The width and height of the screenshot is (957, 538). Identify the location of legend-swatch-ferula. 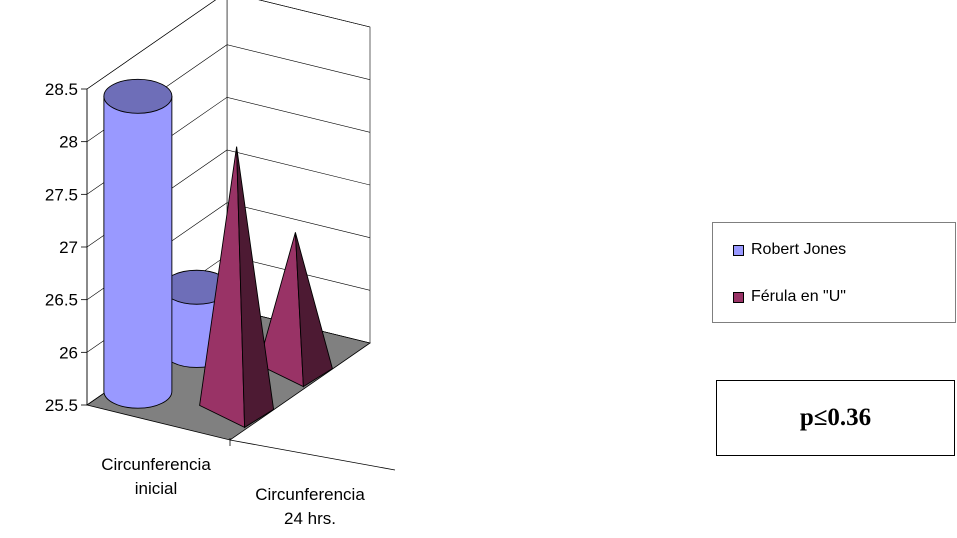
(738, 297).